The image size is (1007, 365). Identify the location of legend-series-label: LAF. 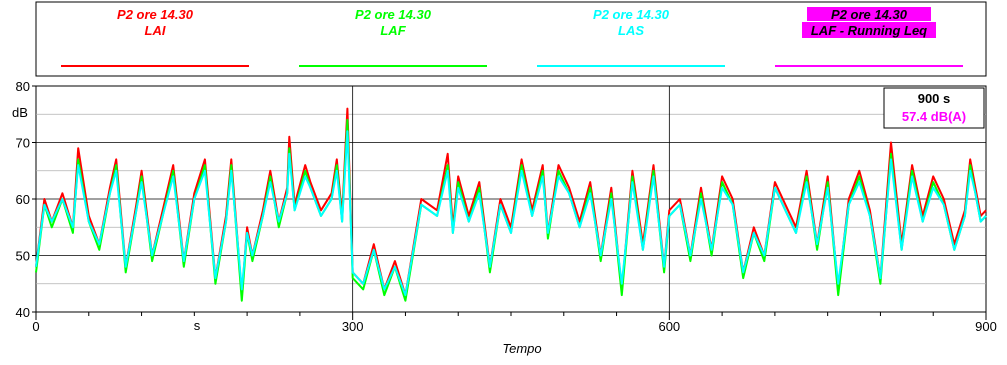
(393, 30).